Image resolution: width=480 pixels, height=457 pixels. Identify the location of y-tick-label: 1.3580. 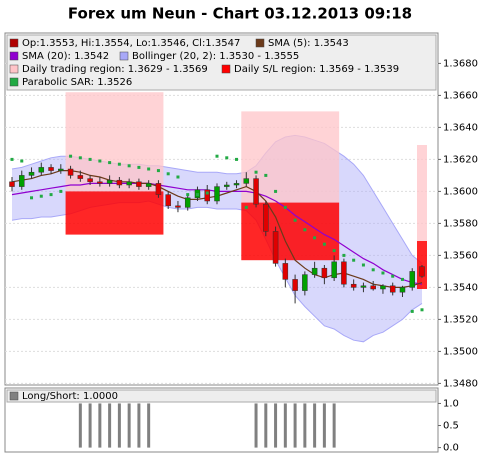
(460, 223).